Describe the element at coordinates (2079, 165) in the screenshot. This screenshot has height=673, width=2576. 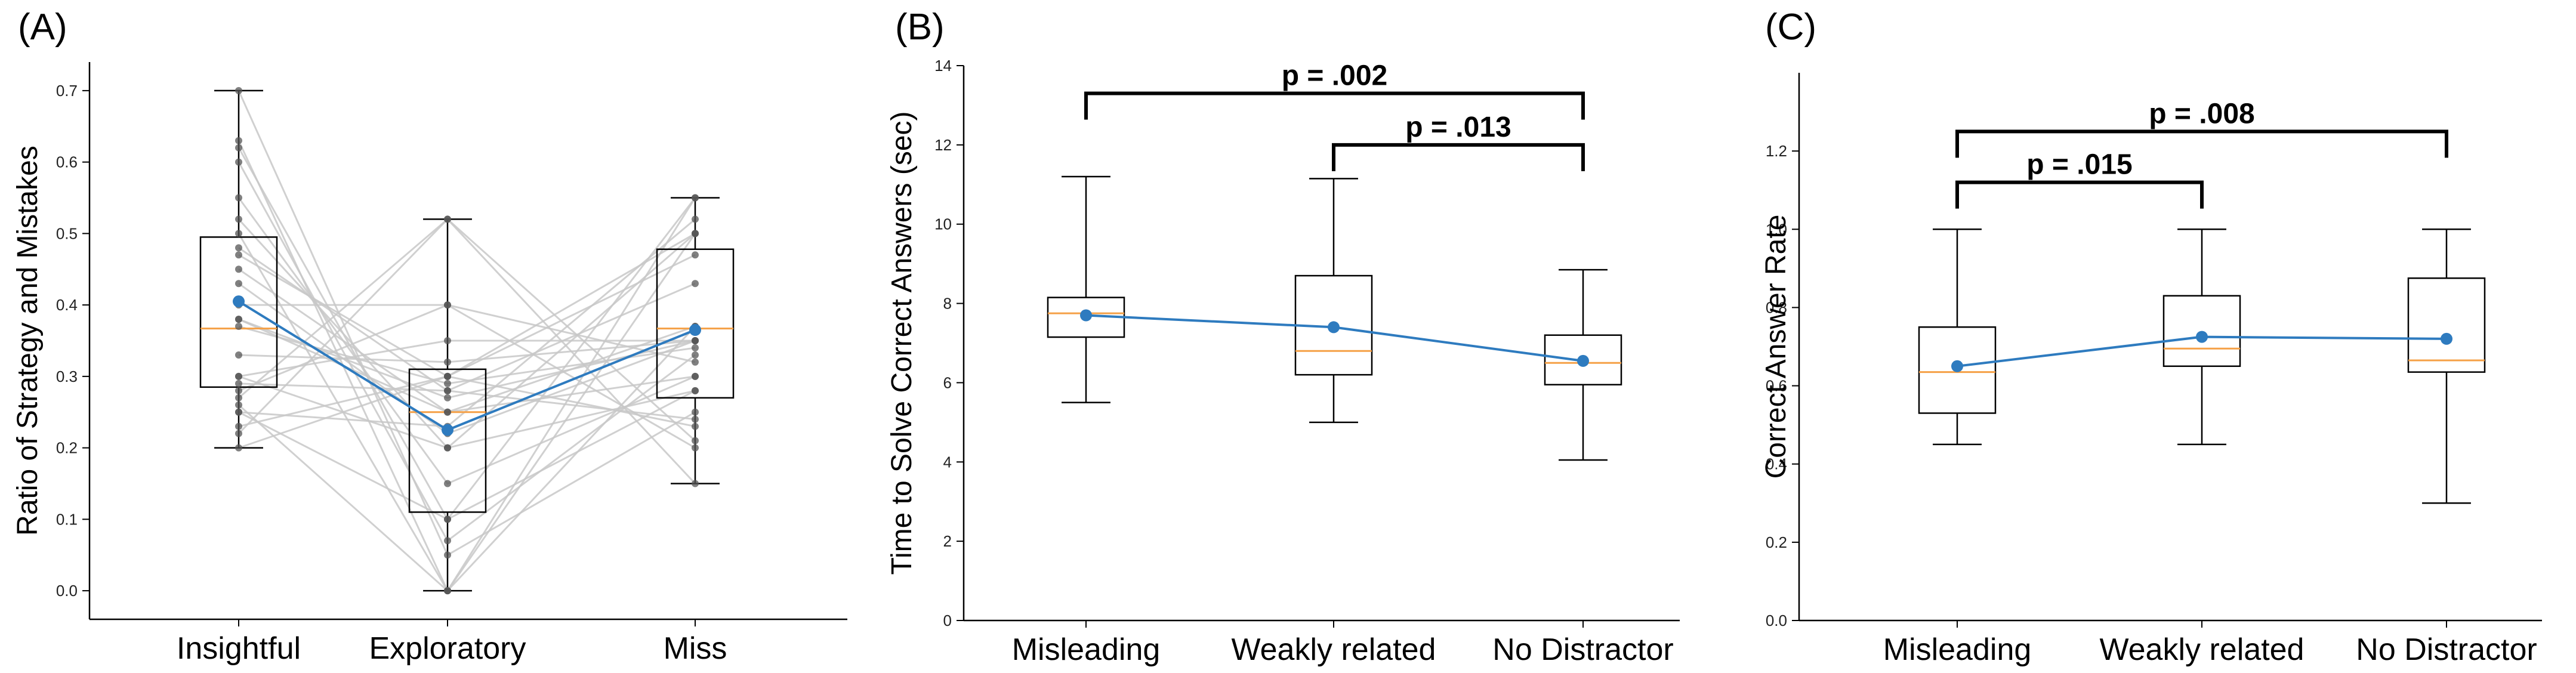
I see `significance-label: p = .015` at that location.